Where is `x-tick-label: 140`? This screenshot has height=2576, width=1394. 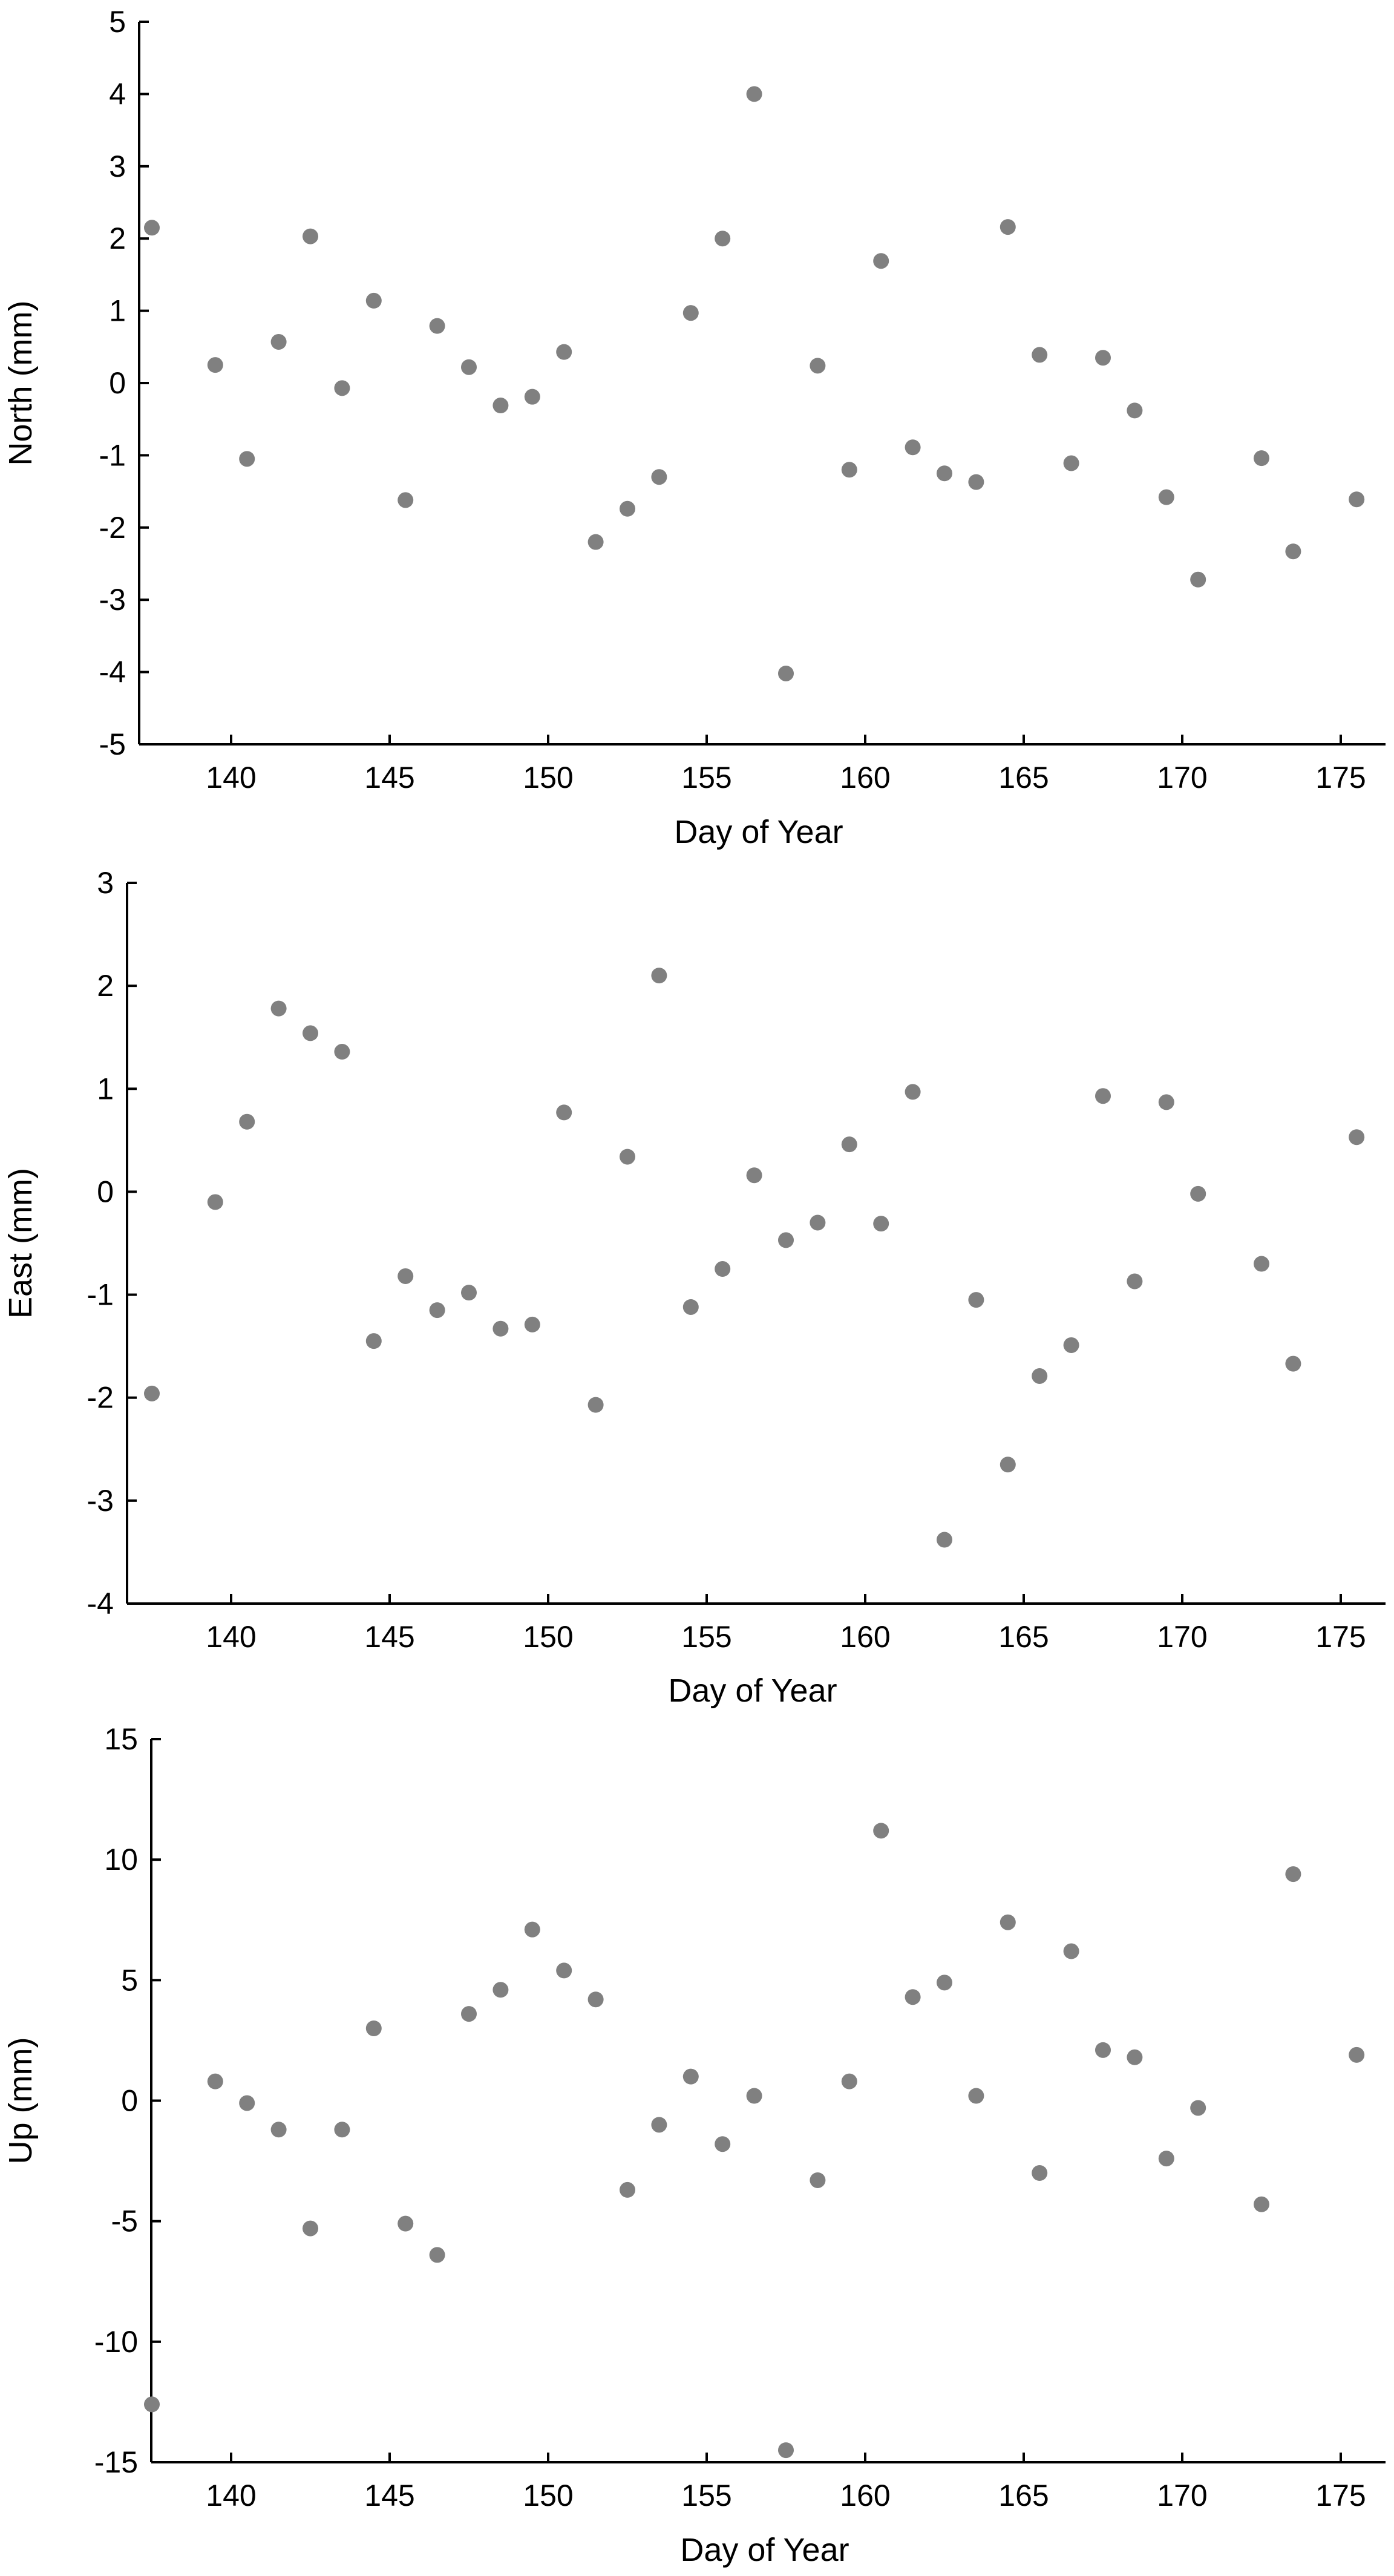 x-tick-label: 140 is located at coordinates (231, 778).